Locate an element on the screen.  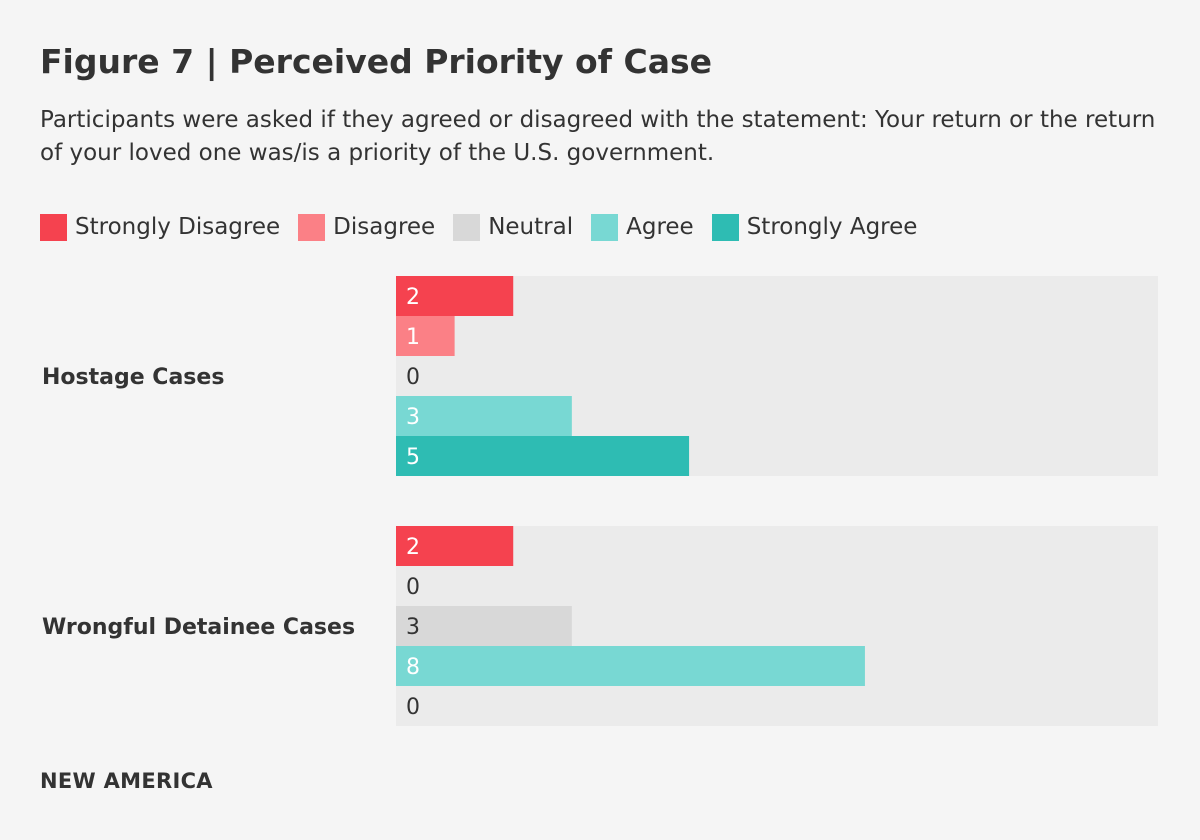
bar-hostage-cases-strongly-agree is located at coordinates (543, 456).